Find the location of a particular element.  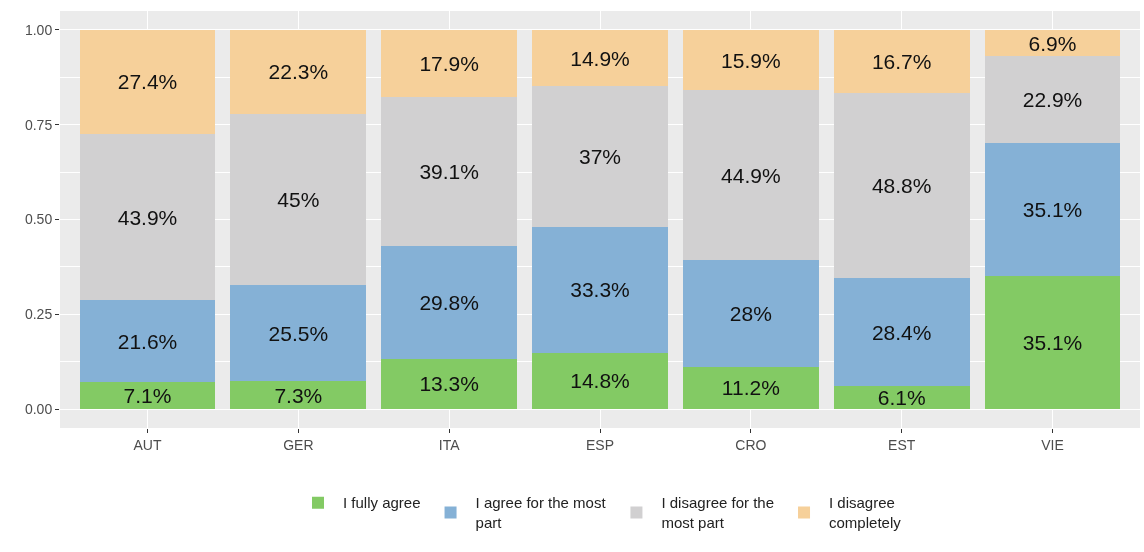

data-label: 37% is located at coordinates (600, 157).